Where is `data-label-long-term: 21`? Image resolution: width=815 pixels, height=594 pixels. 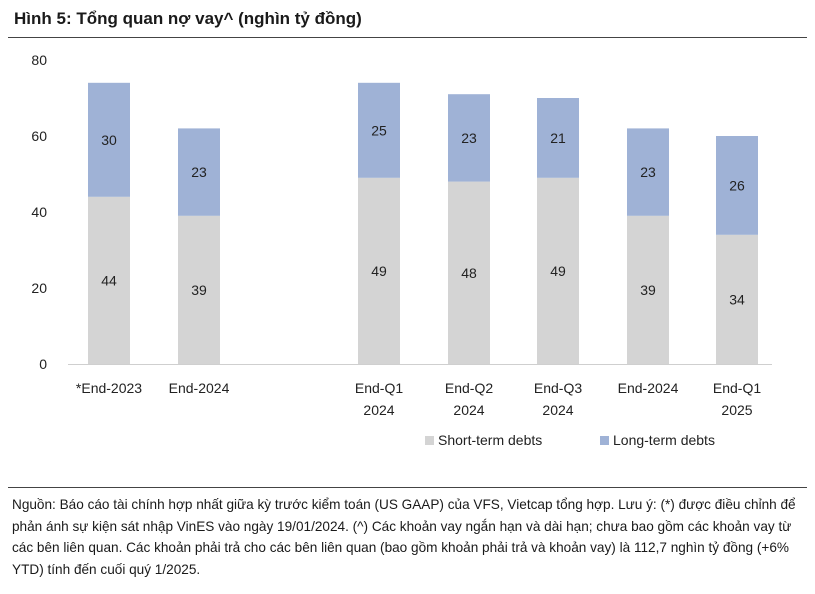 data-label-long-term: 21 is located at coordinates (558, 138).